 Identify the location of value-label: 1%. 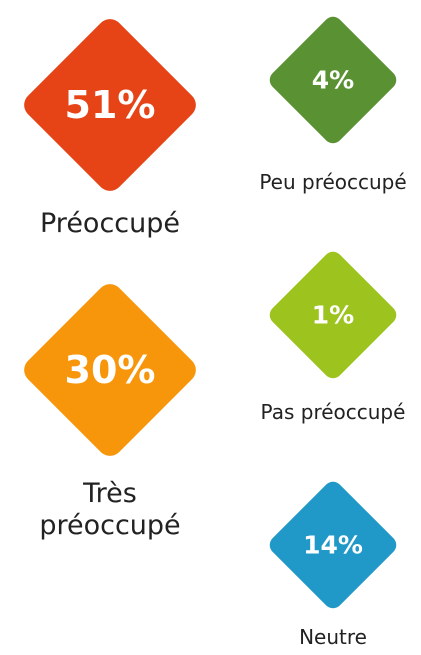
(333, 315).